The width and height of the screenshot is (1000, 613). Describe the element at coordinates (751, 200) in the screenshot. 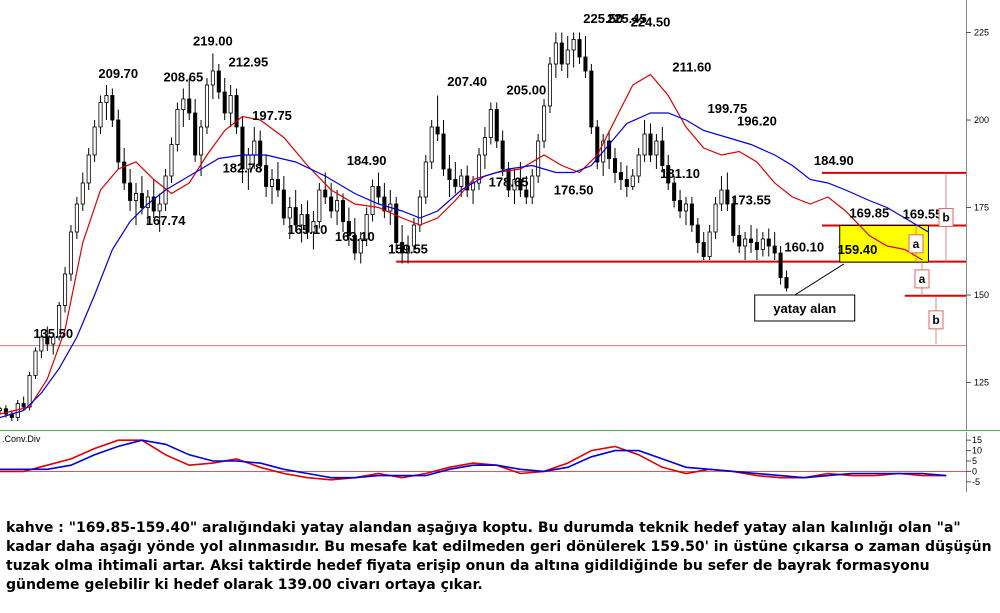

I see `price-label: 173.55` at that location.